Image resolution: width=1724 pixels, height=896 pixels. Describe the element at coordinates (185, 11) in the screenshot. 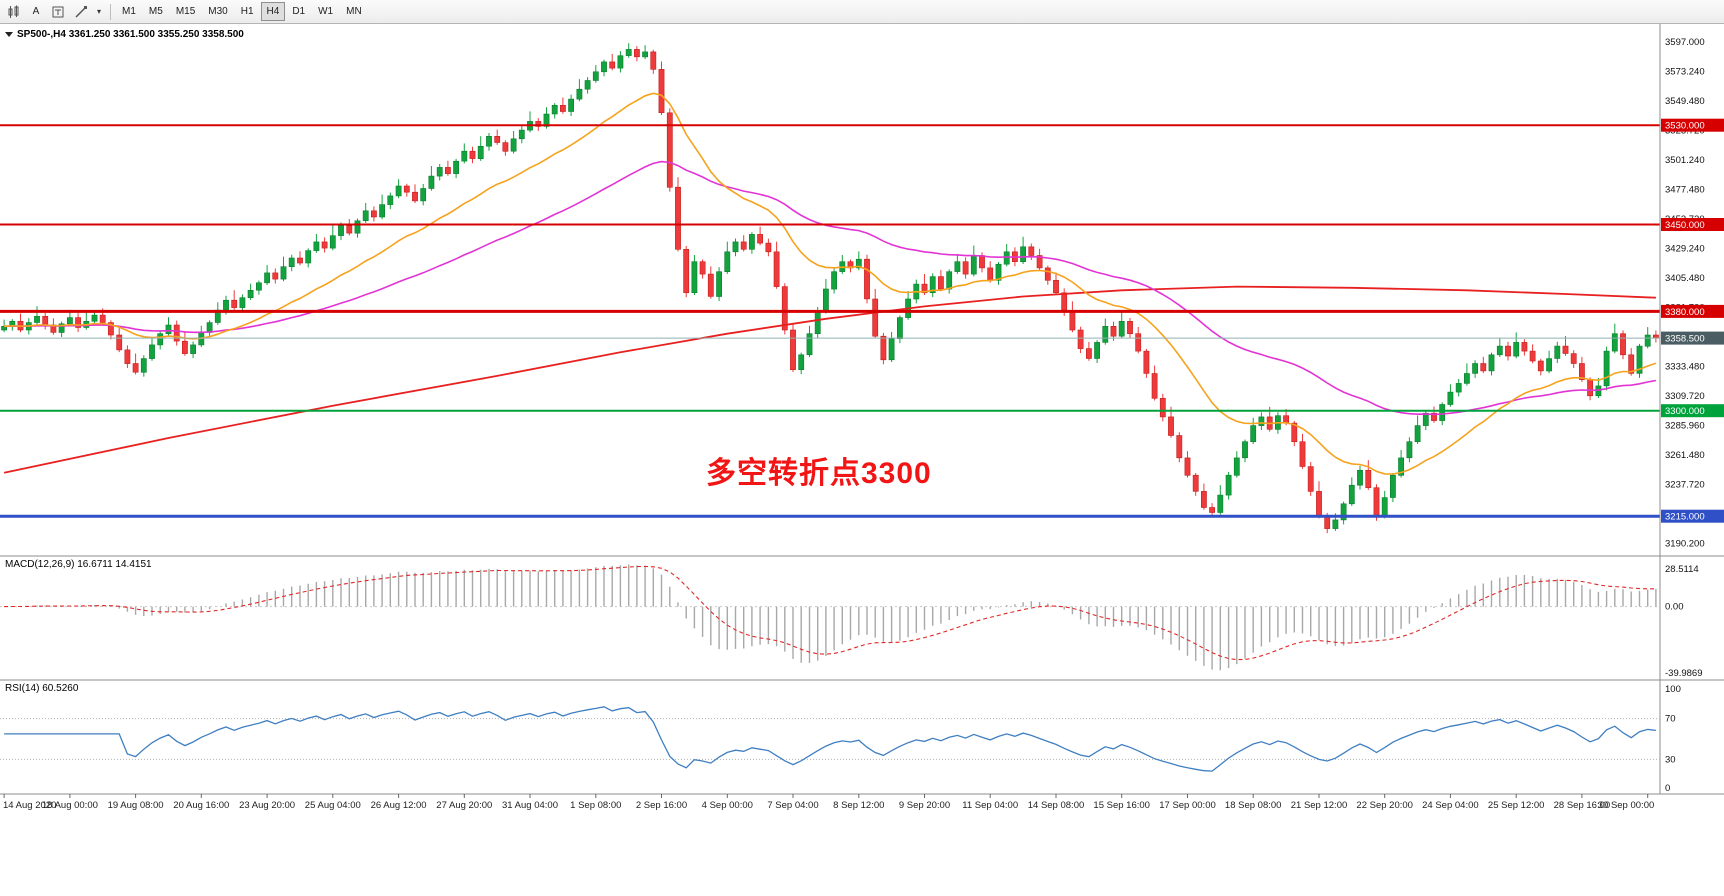

I see `timeframe-button-m15: M15` at that location.